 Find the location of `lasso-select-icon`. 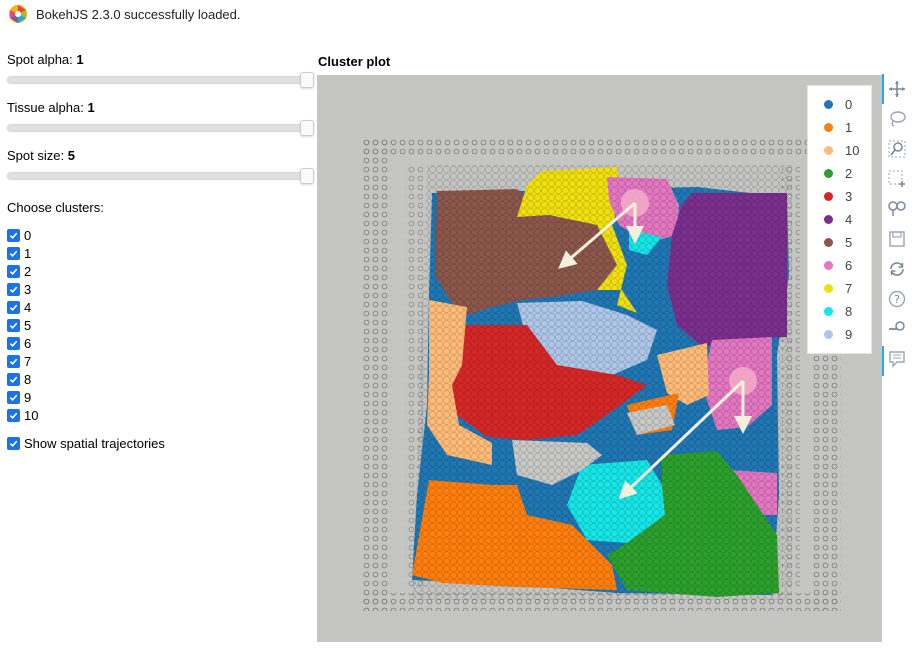

lasso-select-icon is located at coordinates (897, 119).